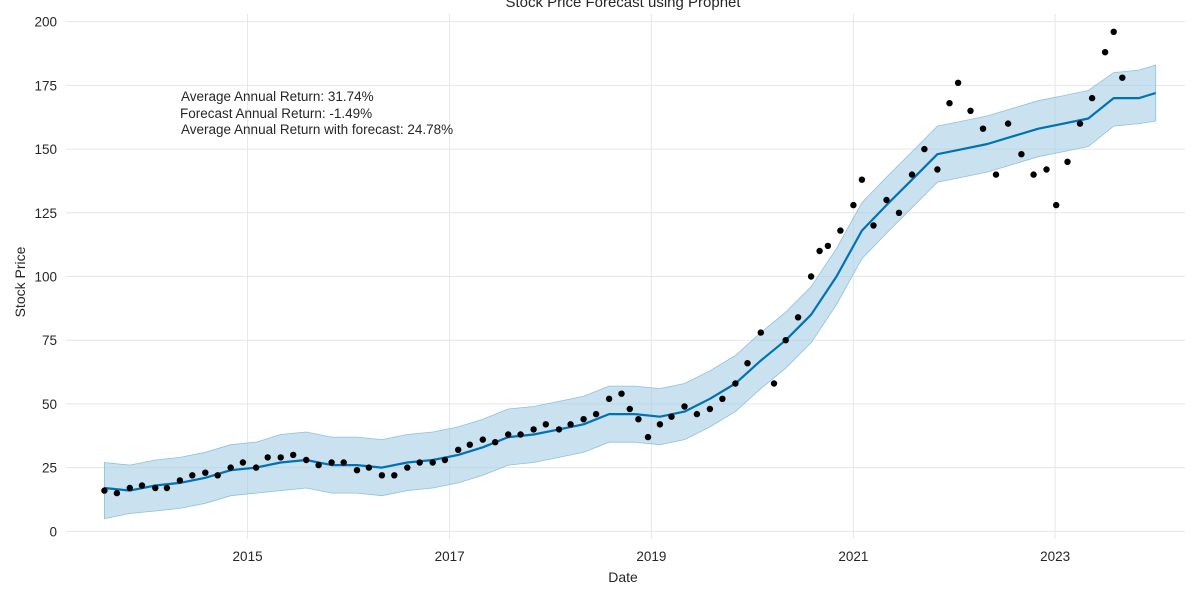  Describe the element at coordinates (49, 468) in the screenshot. I see `y-tick-label: 25` at that location.